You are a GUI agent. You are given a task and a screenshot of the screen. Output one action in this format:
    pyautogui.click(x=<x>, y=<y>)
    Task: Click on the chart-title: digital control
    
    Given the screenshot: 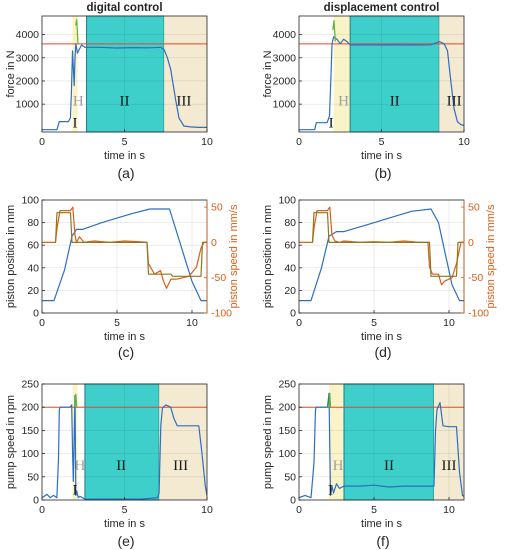 What is the action you would take?
    pyautogui.click(x=124, y=8)
    